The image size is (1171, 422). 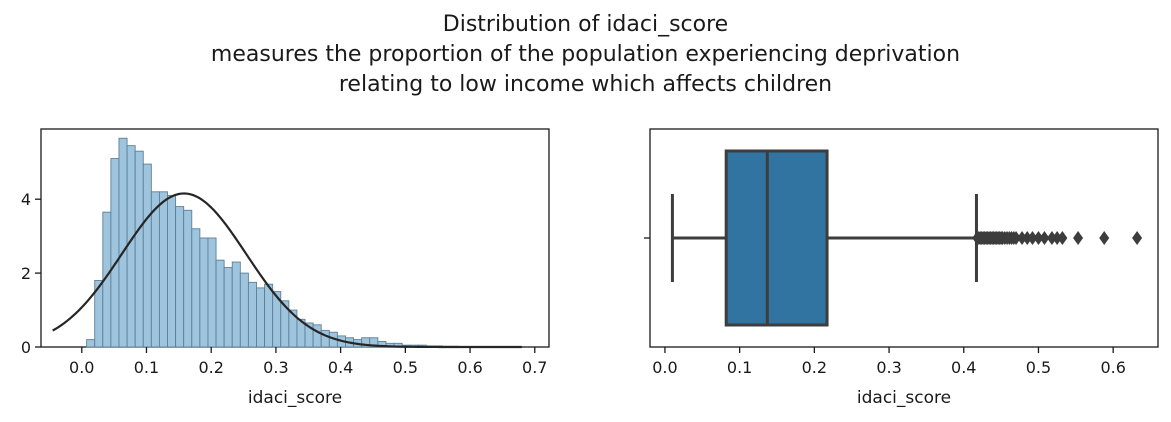 What do you see at coordinates (405, 367) in the screenshot?
I see `histogram-x-tick-label: 0.5` at bounding box center [405, 367].